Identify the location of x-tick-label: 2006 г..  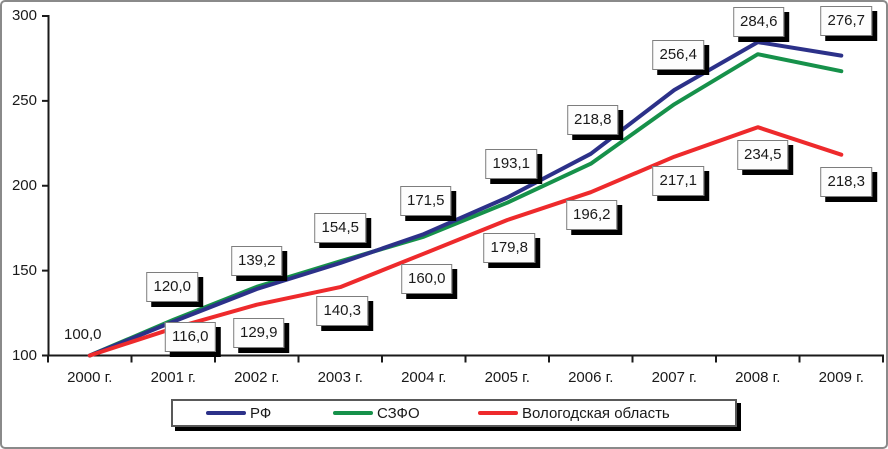
(591, 377).